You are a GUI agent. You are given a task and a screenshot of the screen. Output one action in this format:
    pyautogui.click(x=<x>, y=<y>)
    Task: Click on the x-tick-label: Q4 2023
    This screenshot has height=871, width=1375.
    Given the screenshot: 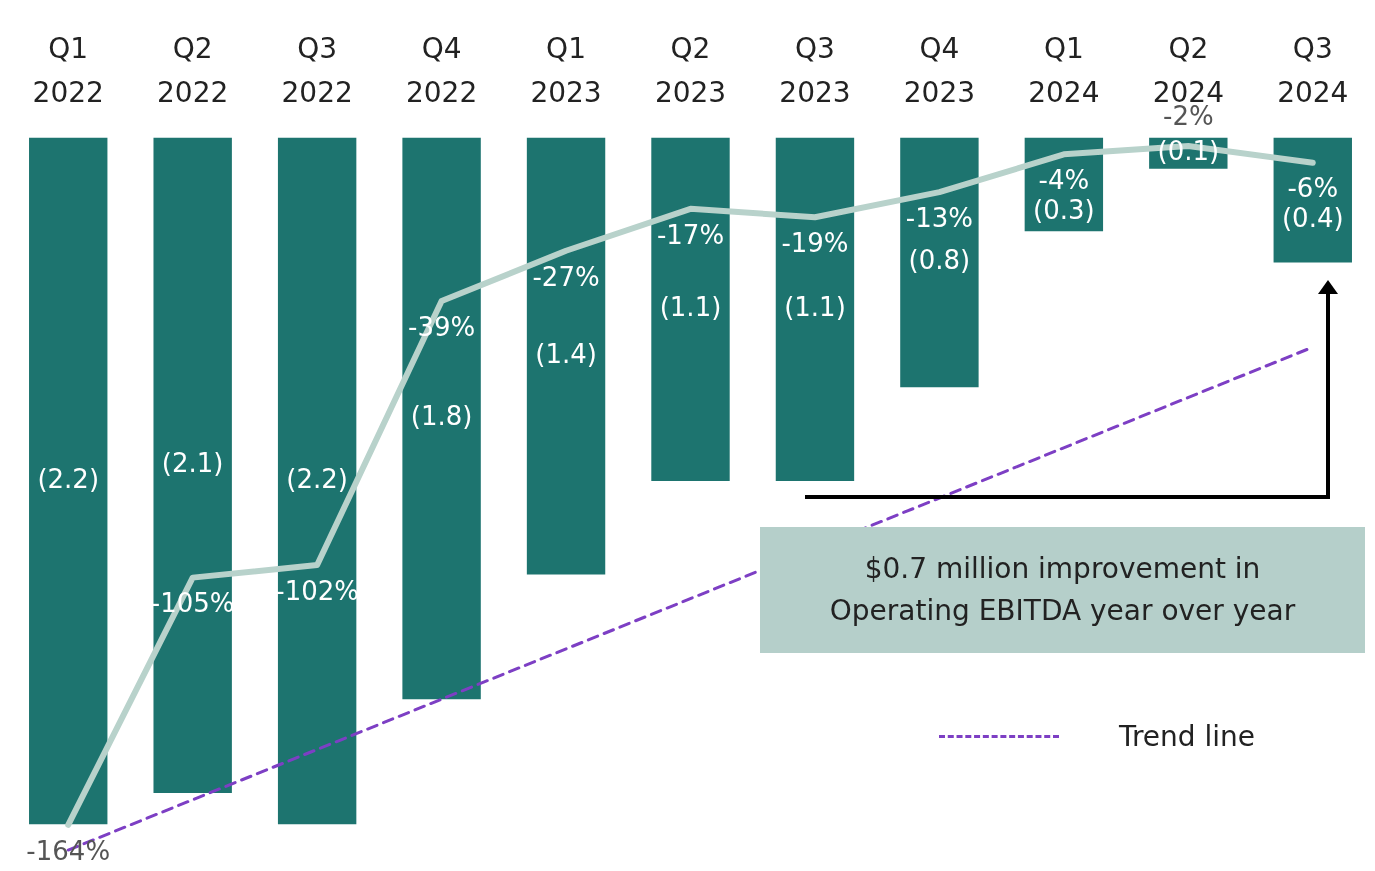 What is the action you would take?
    pyautogui.click(x=939, y=70)
    